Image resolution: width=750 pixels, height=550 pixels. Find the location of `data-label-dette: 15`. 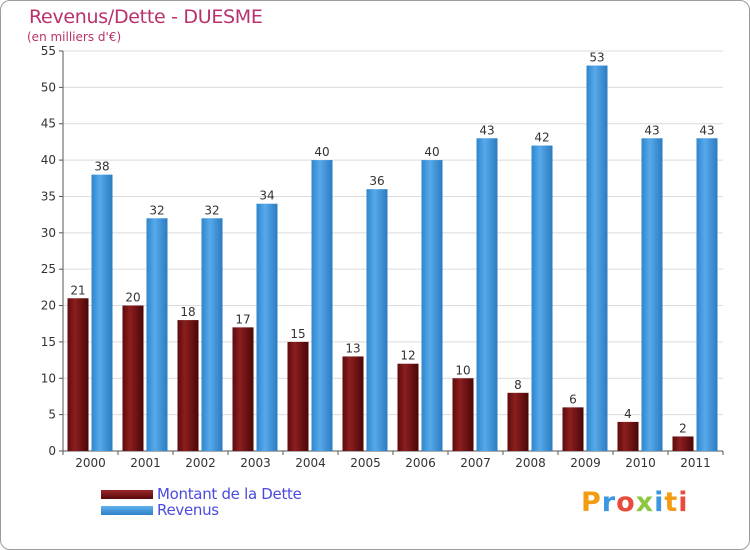

data-label-dette: 15 is located at coordinates (297, 334).